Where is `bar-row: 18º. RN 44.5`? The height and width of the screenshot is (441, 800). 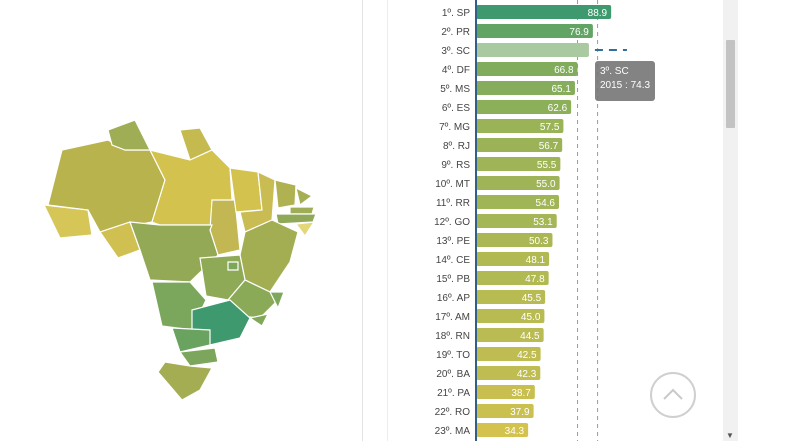 bar-row: 18º. RN 44.5 is located at coordinates (489, 335).